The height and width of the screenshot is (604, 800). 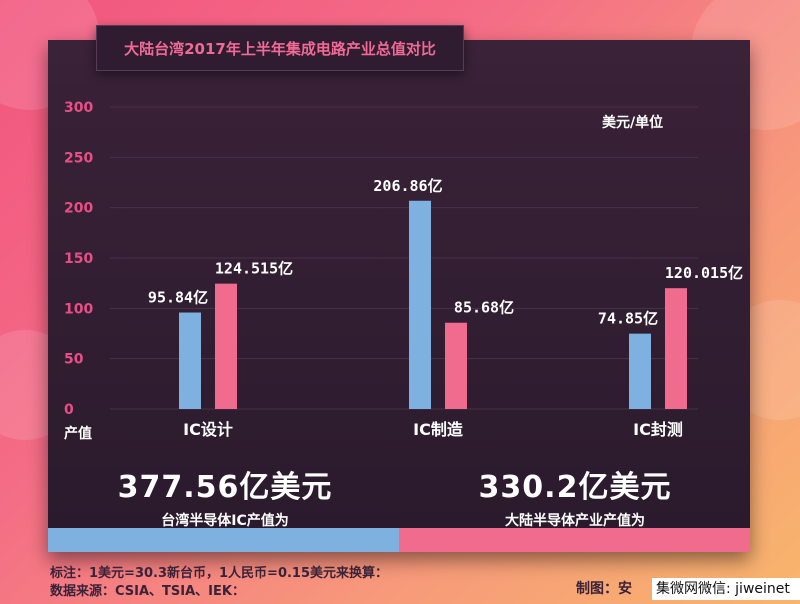 What do you see at coordinates (604, 589) in the screenshot?
I see `maker-credit: 制图：安` at bounding box center [604, 589].